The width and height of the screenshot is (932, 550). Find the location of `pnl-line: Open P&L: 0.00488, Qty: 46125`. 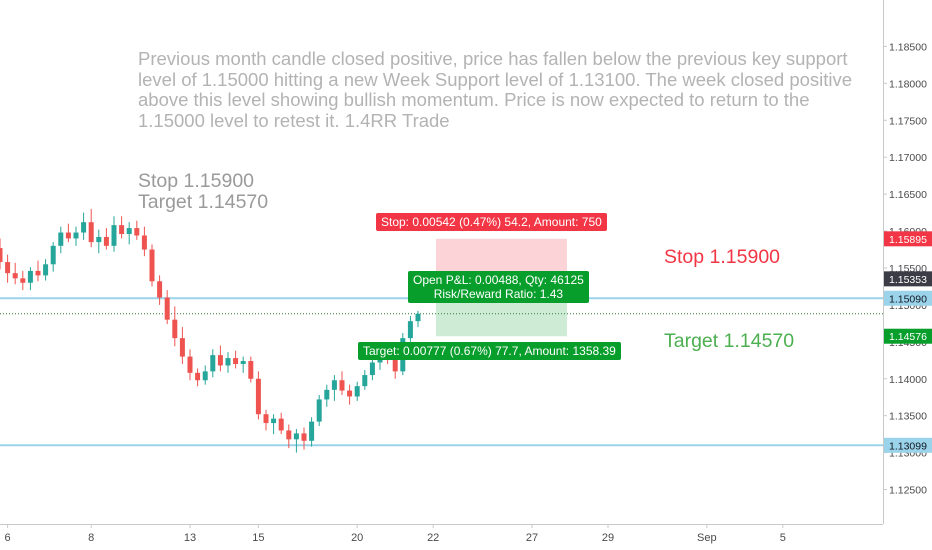

pnl-line: Open P&L: 0.00488, Qty: 46125 is located at coordinates (498, 280).